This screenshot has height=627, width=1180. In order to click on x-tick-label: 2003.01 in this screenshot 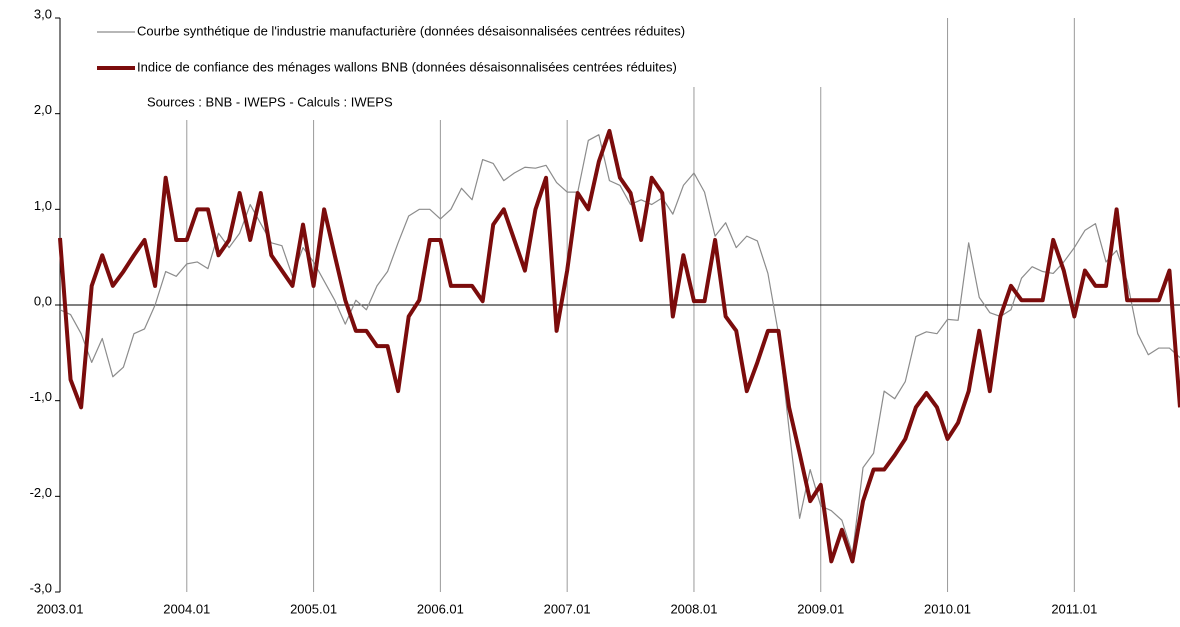, I will do `click(60, 608)`.